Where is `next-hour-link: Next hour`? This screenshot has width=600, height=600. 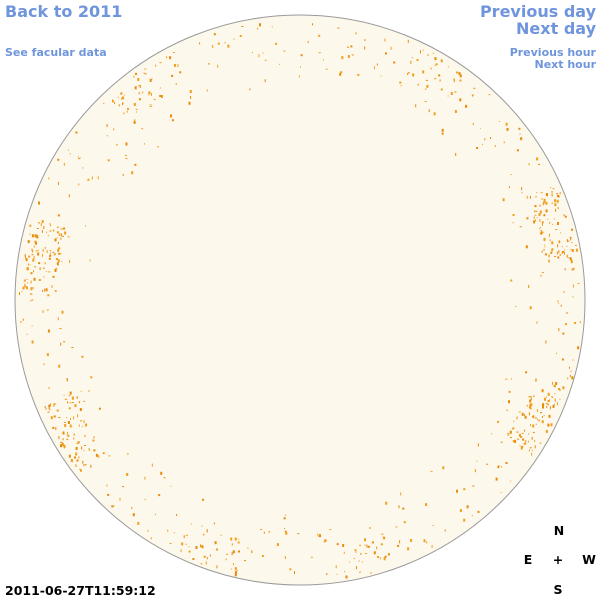
next-hour-link: Next hour is located at coordinates (566, 64).